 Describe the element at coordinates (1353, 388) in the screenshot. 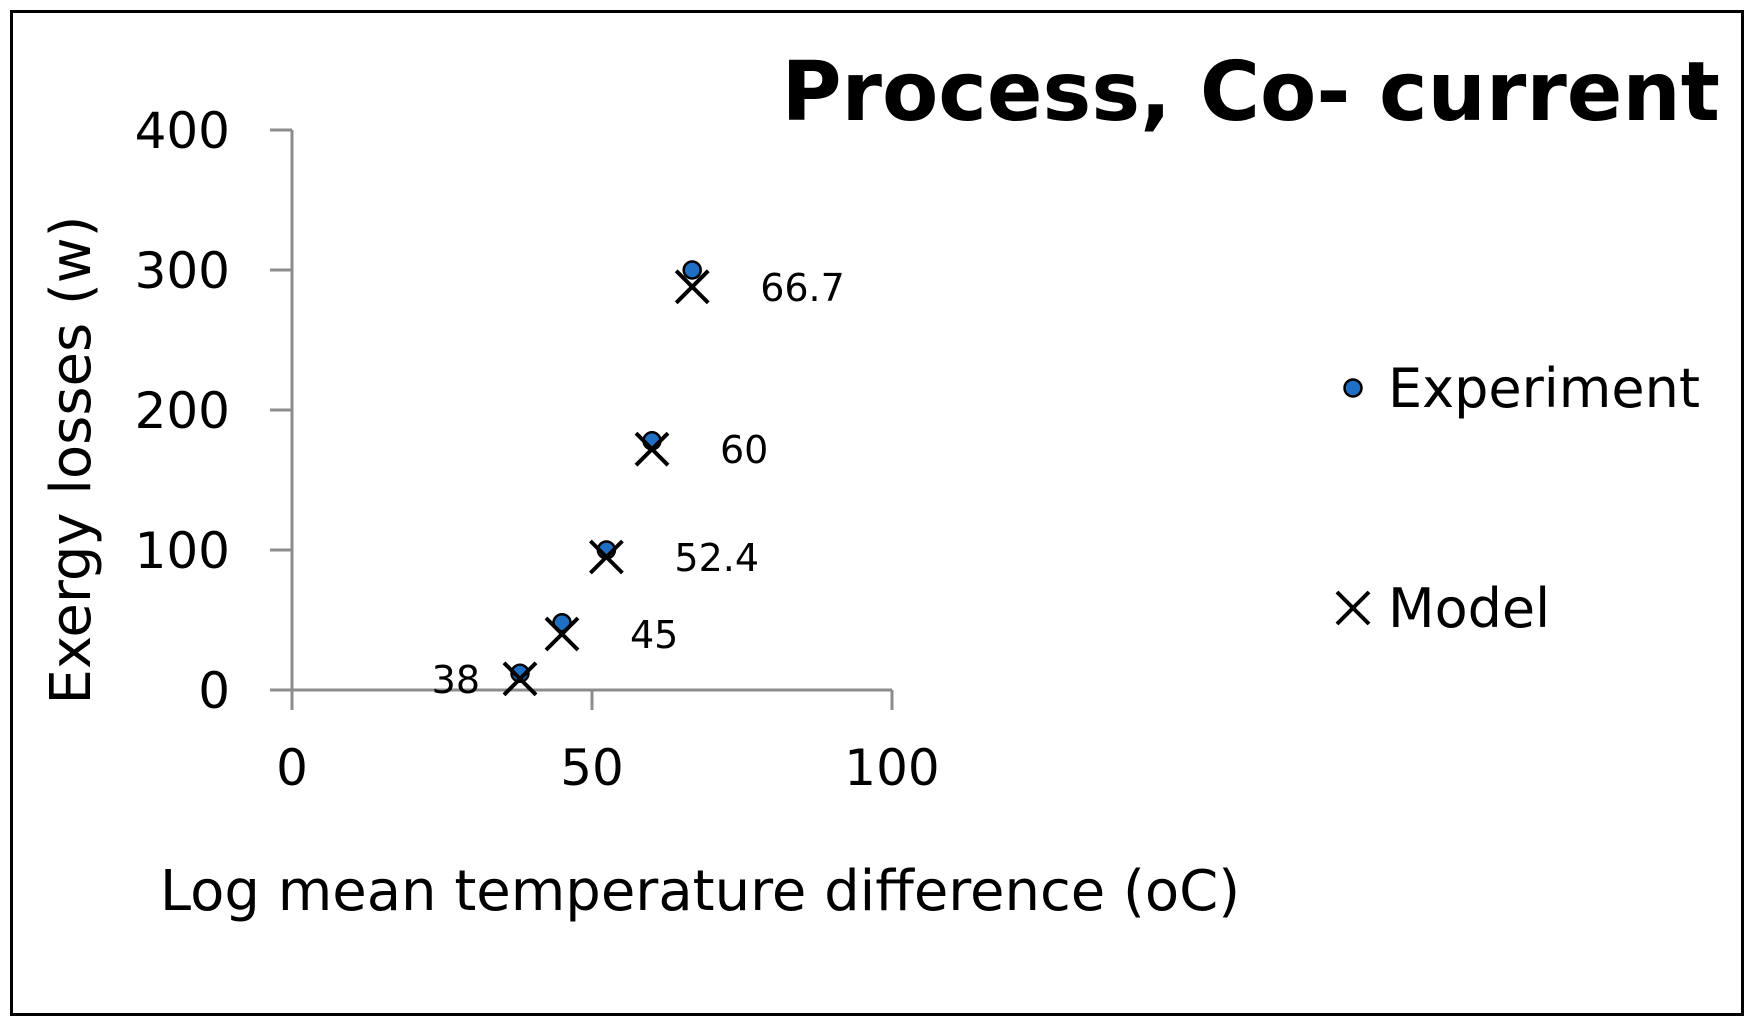

I see `legend-experiment-marker` at that location.